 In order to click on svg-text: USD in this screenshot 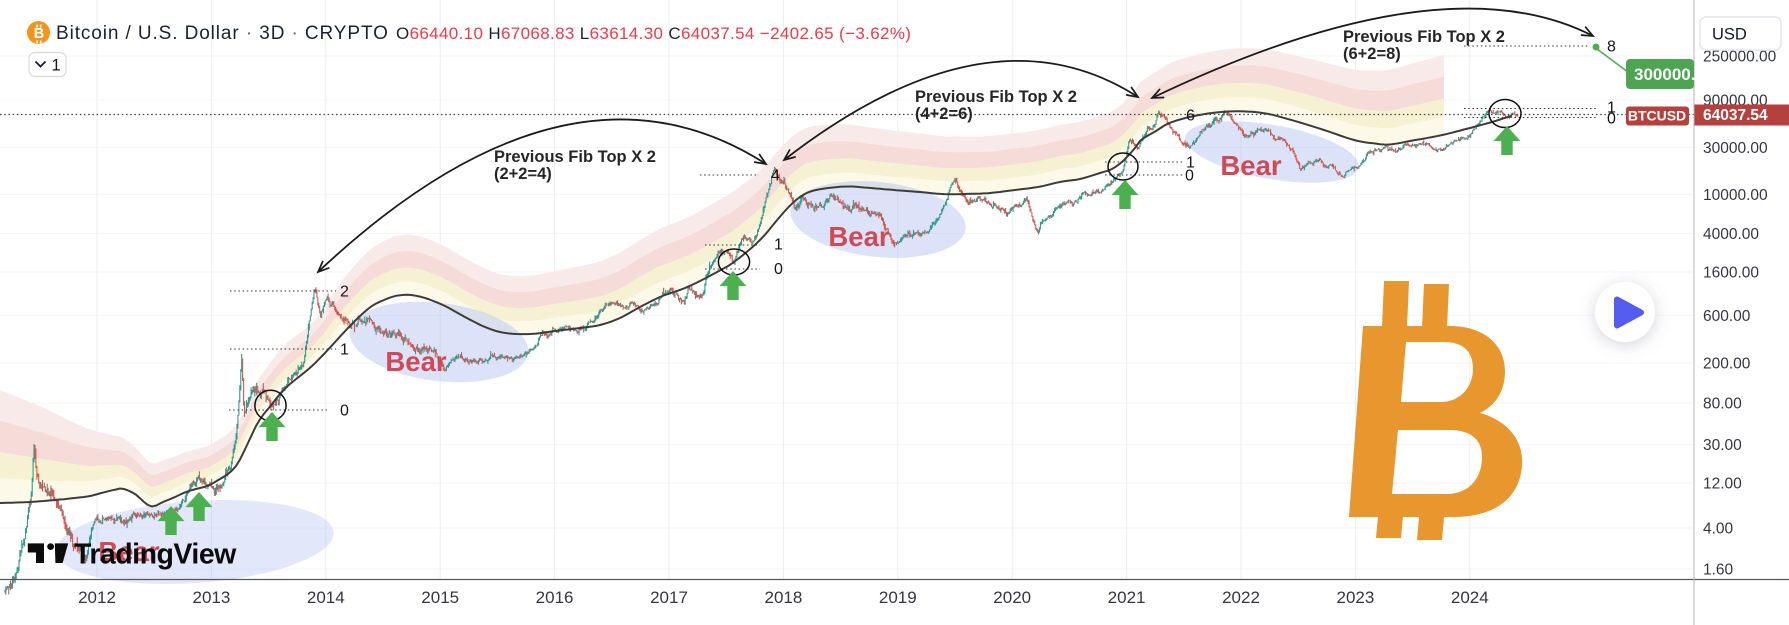, I will do `click(1729, 35)`.